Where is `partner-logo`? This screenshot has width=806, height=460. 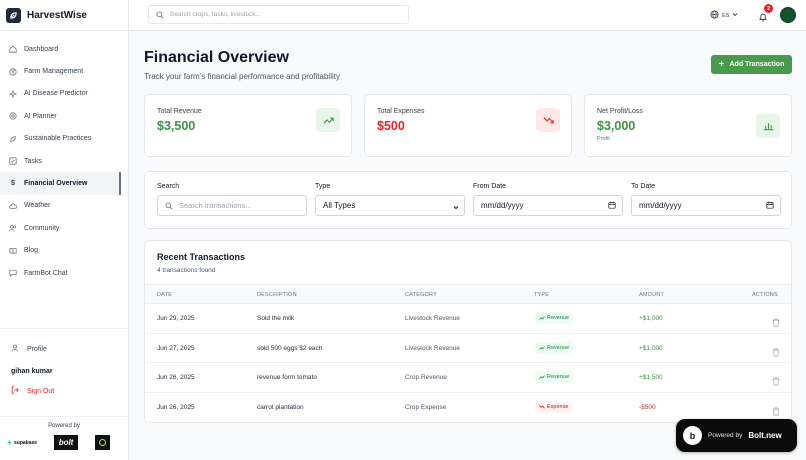 partner-logo is located at coordinates (102, 442).